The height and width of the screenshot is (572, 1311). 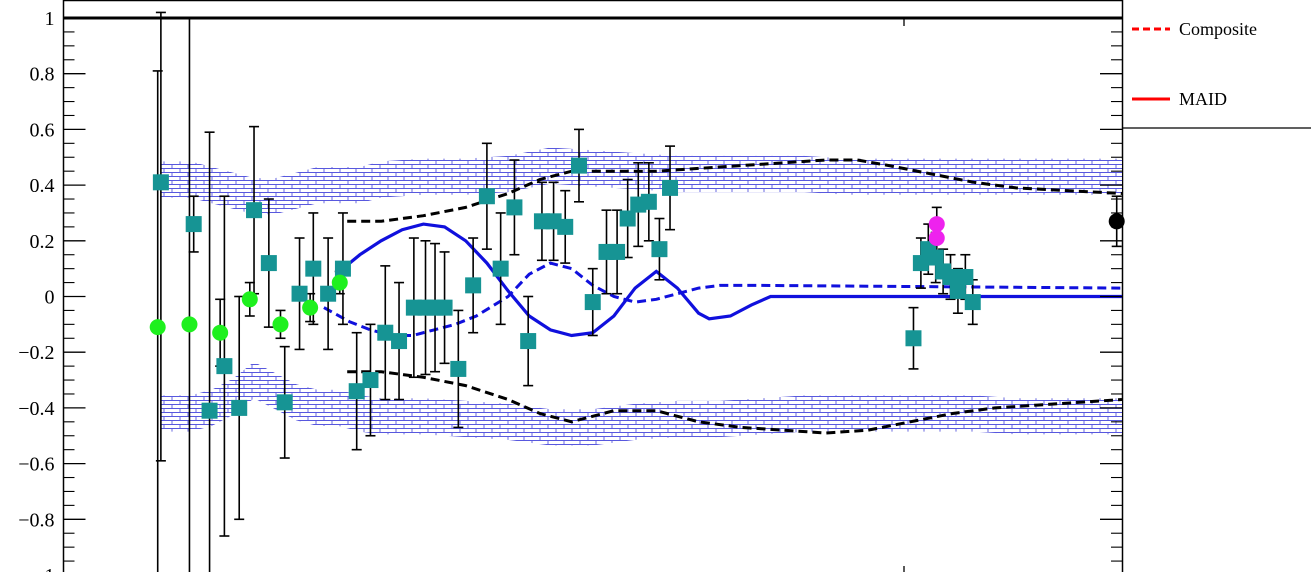 I want to click on band-lower, so click(x=641, y=403).